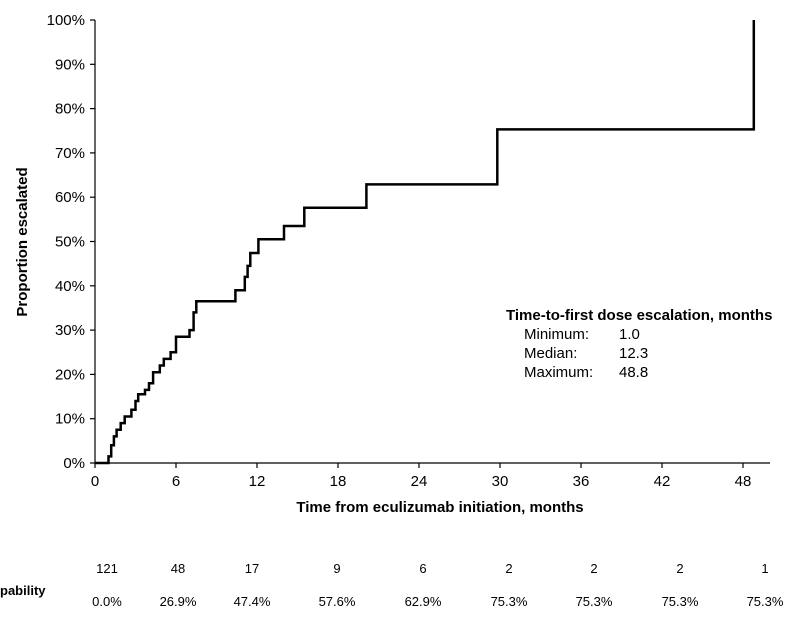 The width and height of the screenshot is (812, 617). What do you see at coordinates (70, 419) in the screenshot?
I see `y-tick-label: 10%` at bounding box center [70, 419].